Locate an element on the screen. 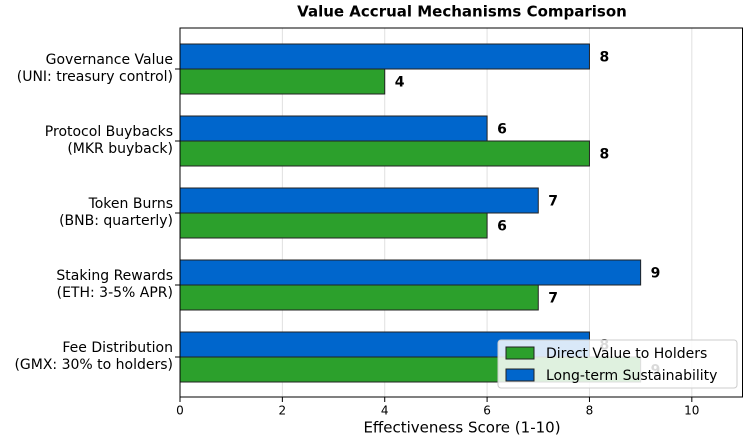 The height and width of the screenshot is (436, 743). legend-label: Long-term Sustainability is located at coordinates (631, 376).